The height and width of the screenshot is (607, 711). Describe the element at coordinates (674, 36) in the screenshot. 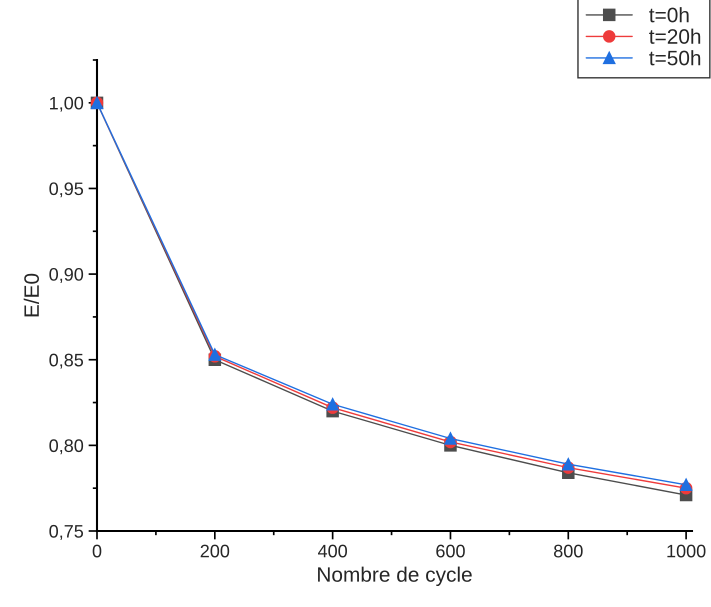

I see `legend-label: t=20h` at that location.